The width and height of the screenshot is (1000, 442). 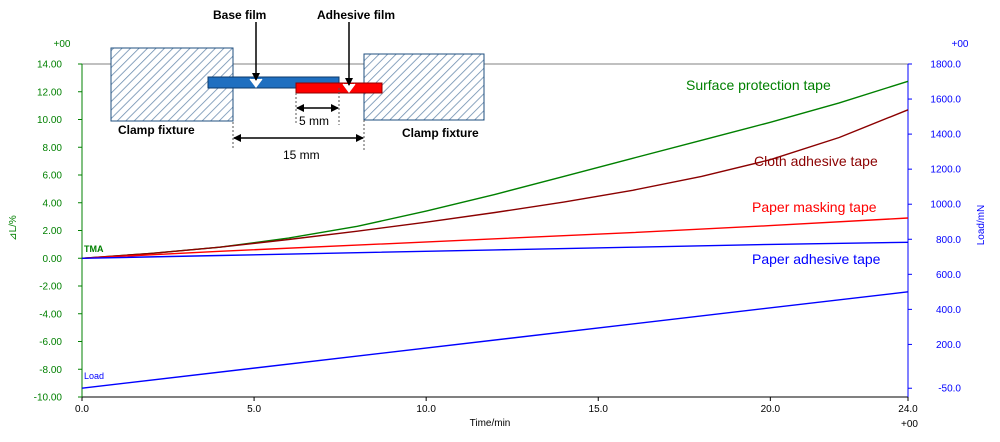 I want to click on series-label-cloth-adhesive: Cloth adhesive tape, so click(x=816, y=161).